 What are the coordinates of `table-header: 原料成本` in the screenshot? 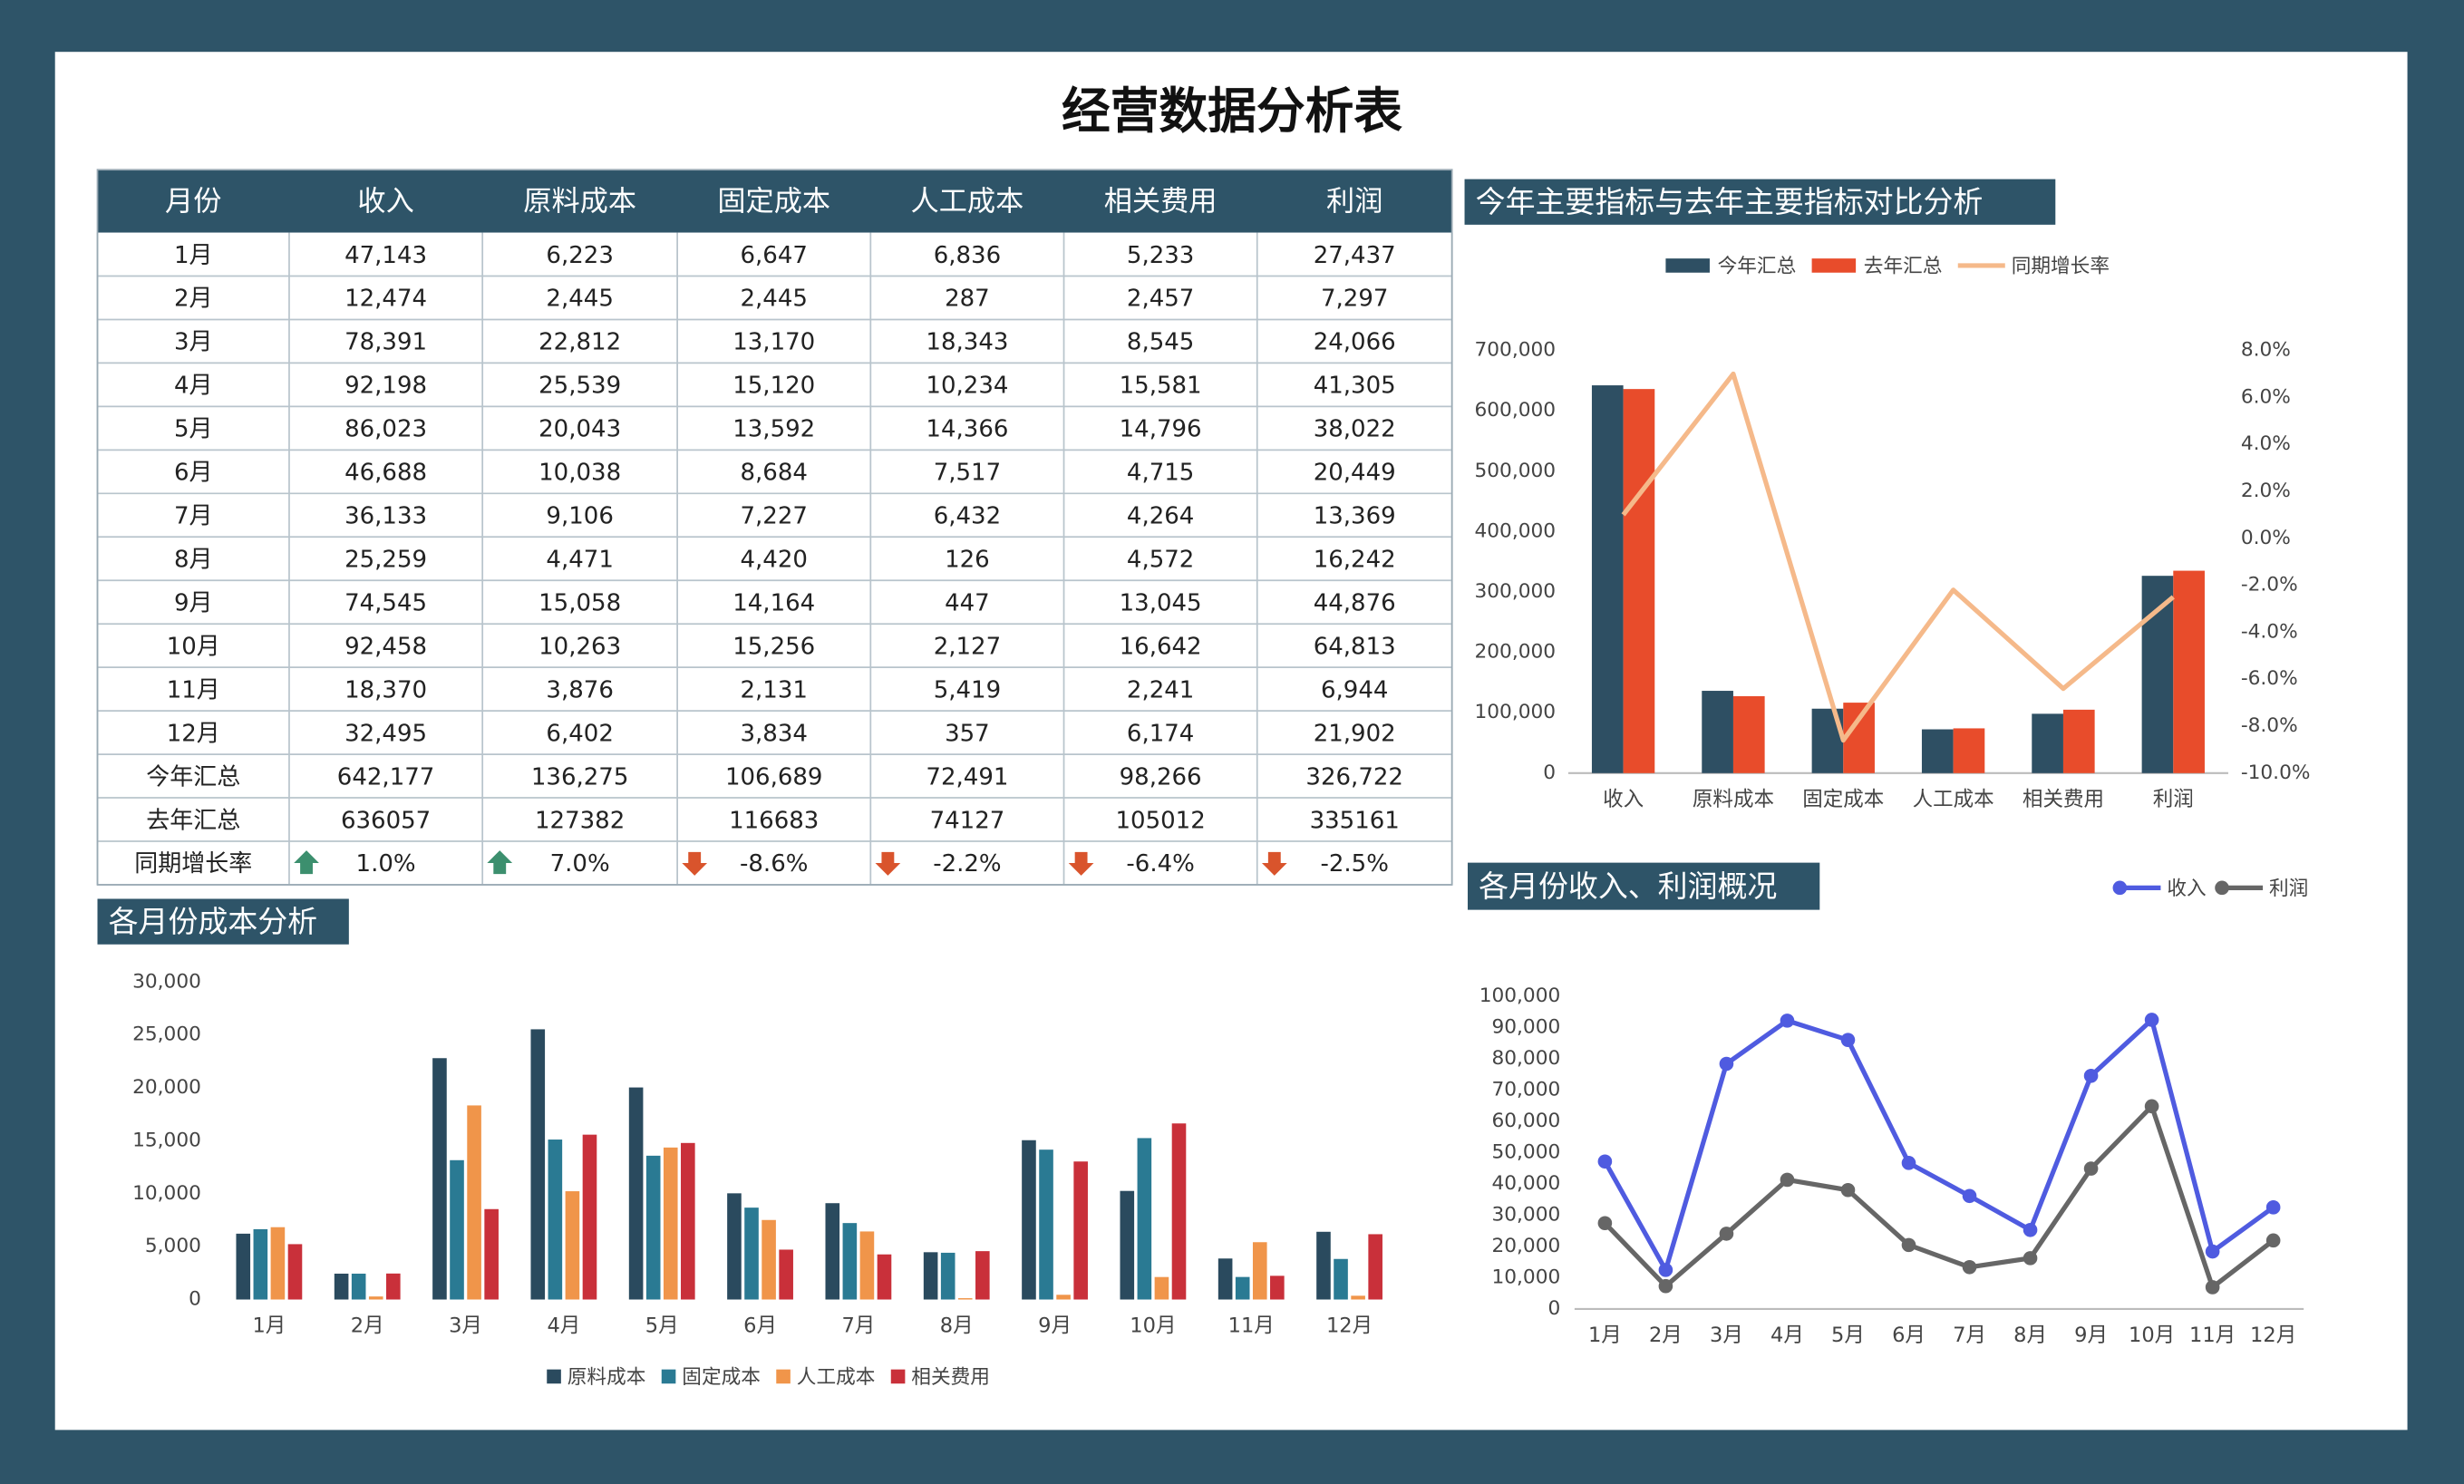 It's located at (579, 202).